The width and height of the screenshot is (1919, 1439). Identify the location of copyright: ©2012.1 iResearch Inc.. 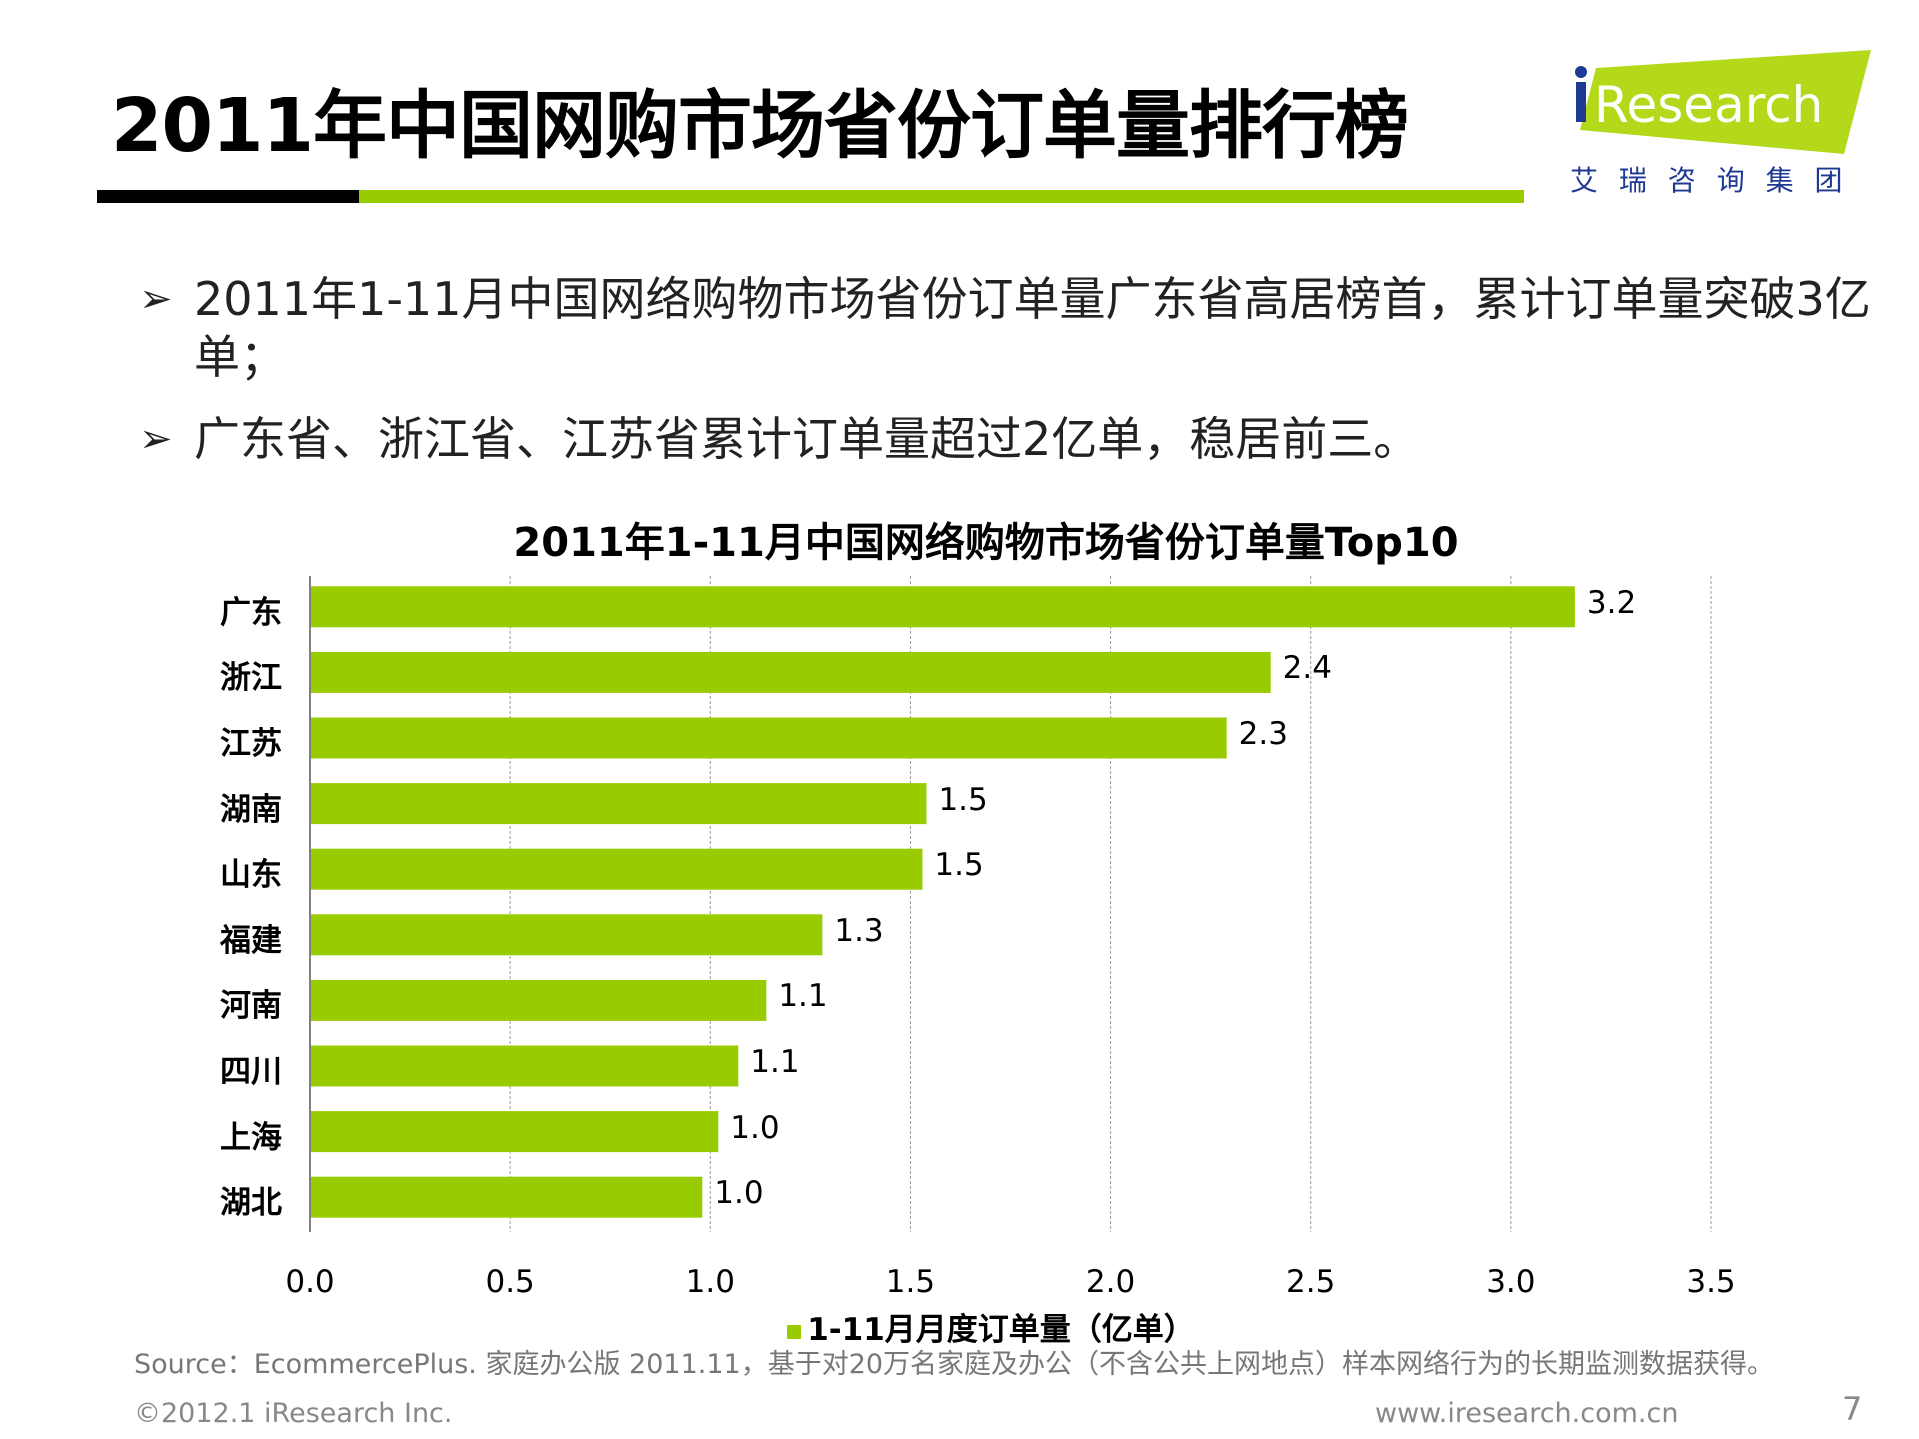
(293, 1413).